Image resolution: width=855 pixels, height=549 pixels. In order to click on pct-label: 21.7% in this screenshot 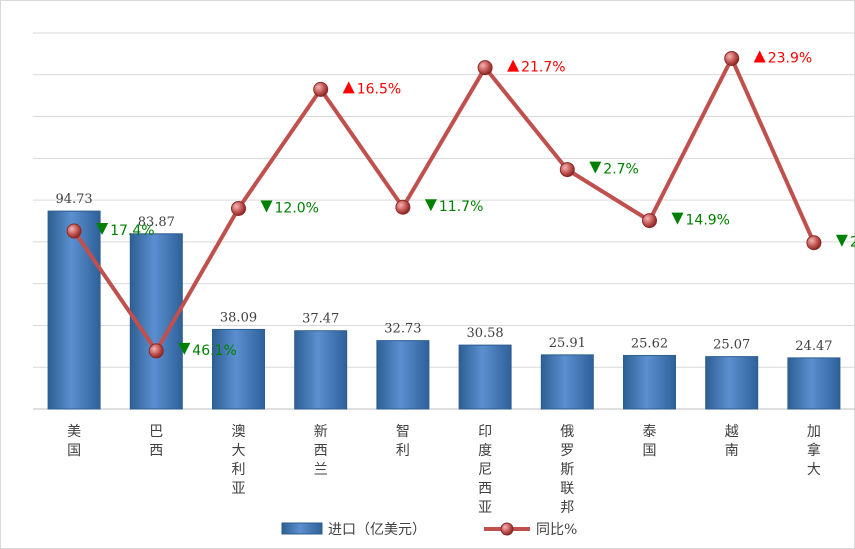, I will do `click(543, 68)`.